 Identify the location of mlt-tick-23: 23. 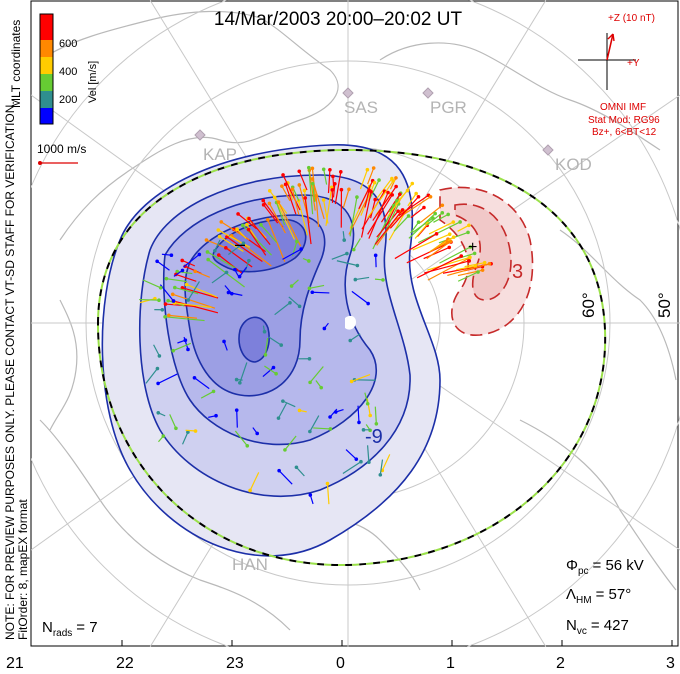
(235, 663).